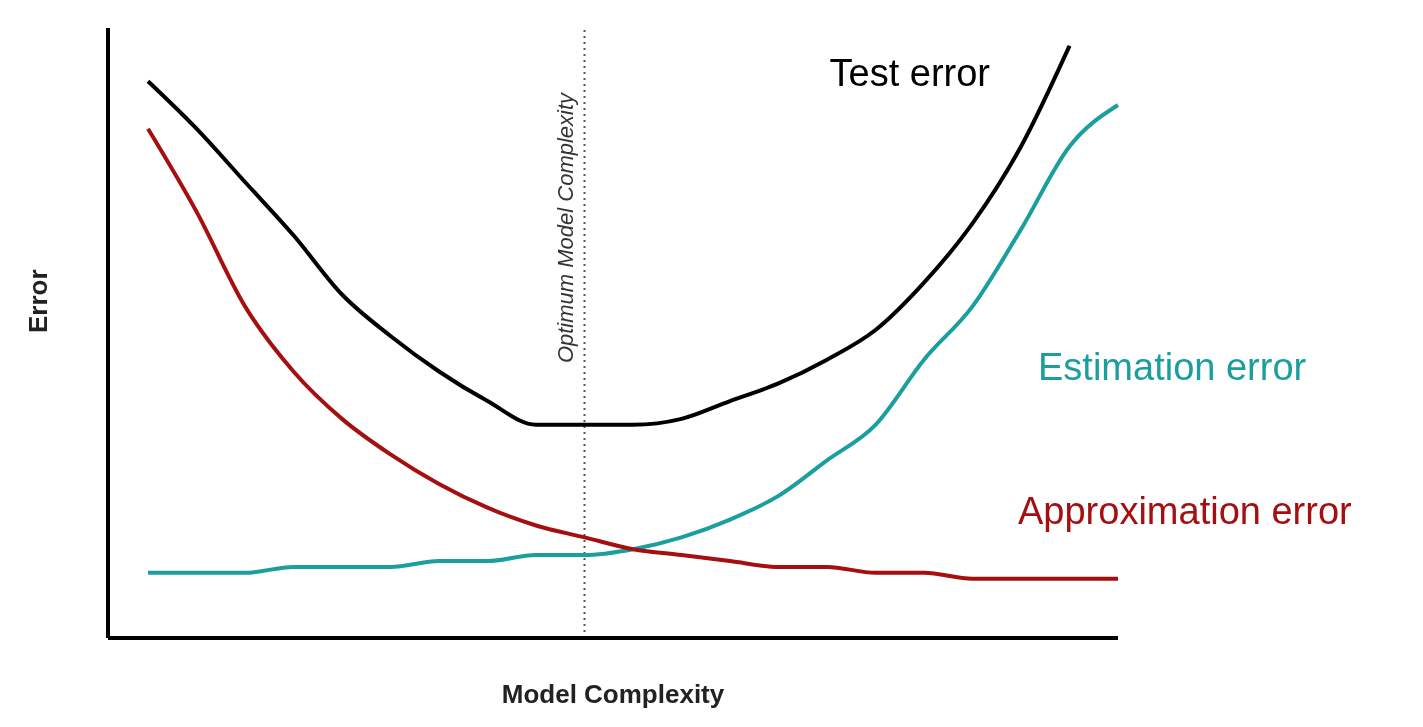  What do you see at coordinates (1185, 510) in the screenshot?
I see `series-label: Approximation error` at bounding box center [1185, 510].